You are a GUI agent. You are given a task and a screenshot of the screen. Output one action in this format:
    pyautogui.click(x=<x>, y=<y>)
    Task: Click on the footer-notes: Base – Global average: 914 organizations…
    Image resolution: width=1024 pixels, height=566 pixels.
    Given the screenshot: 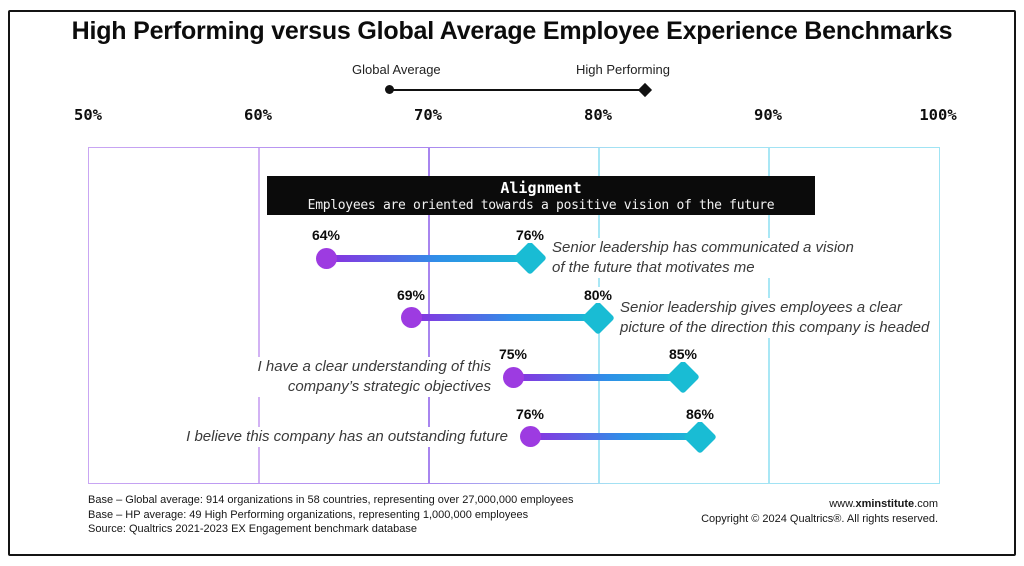 What is the action you would take?
    pyautogui.click(x=331, y=515)
    